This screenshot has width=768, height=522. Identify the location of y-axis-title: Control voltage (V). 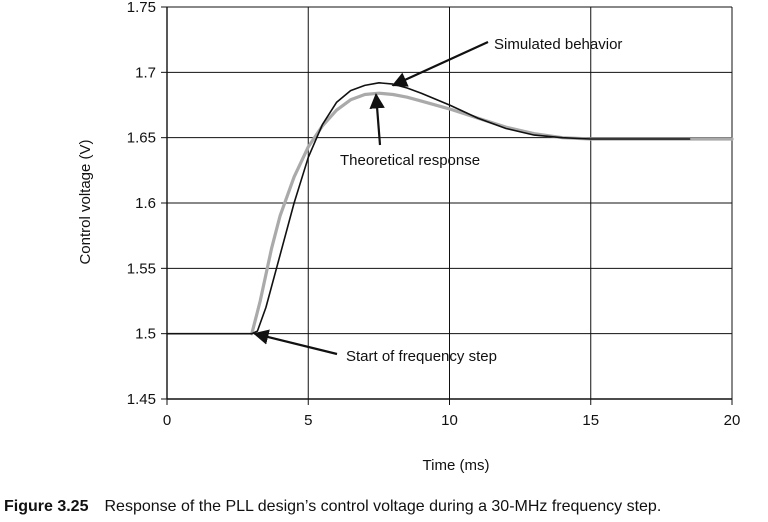
(85, 201).